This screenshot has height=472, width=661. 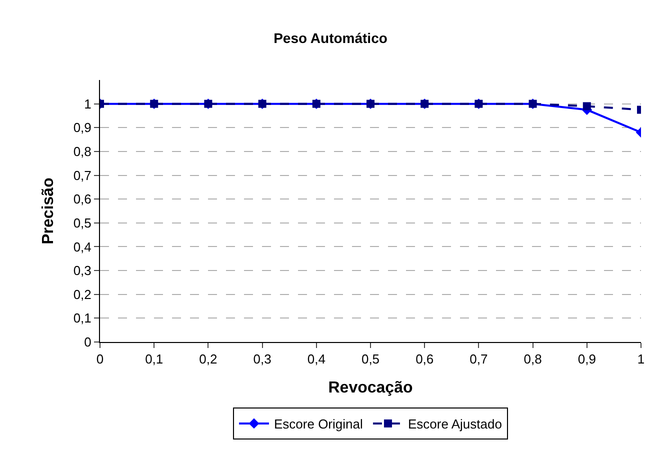 What do you see at coordinates (82, 318) in the screenshot?
I see `y-tick-label: 0,1` at bounding box center [82, 318].